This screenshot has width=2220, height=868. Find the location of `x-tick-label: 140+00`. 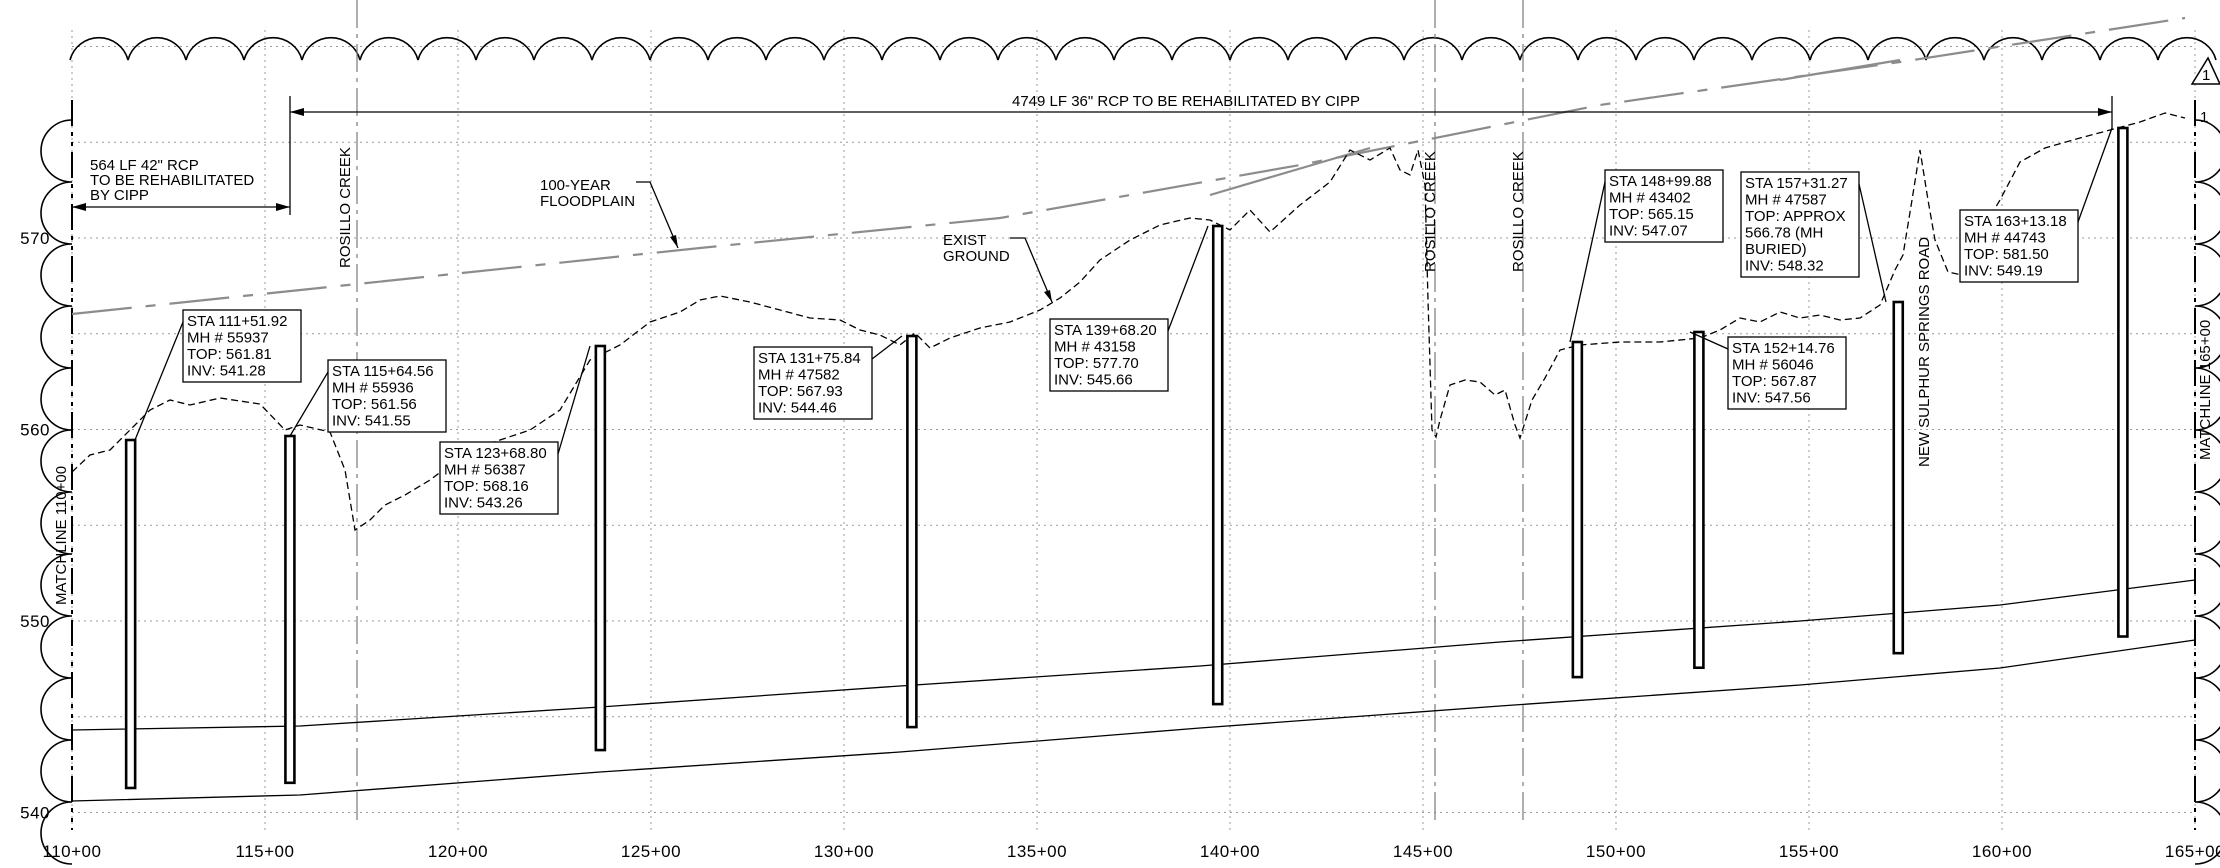

x-tick-label: 140+00 is located at coordinates (1230, 851).